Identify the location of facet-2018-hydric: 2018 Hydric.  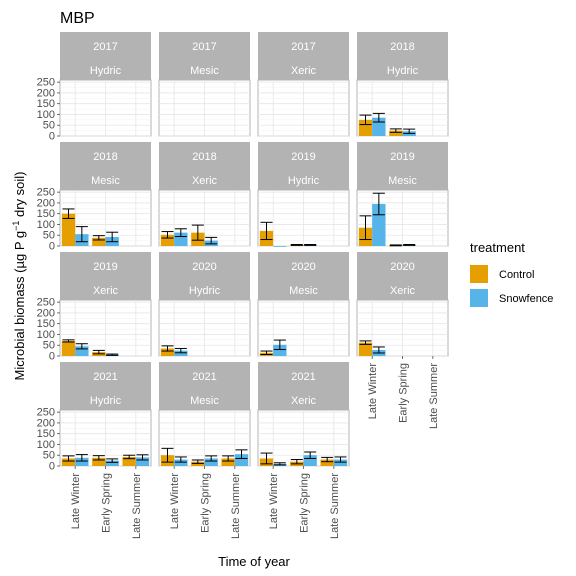
(402, 84).